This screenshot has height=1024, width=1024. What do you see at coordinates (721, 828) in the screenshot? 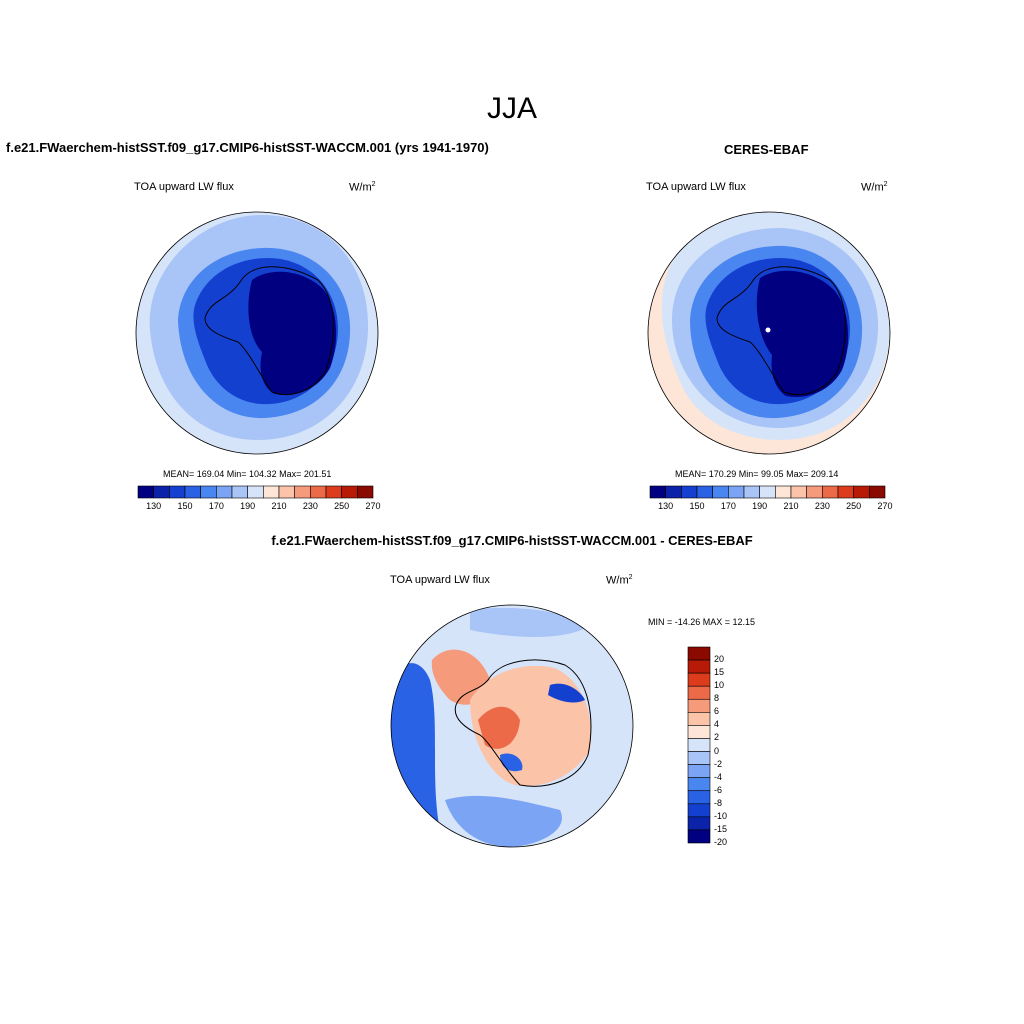
I see `diff-colorbar-tick-label: -15` at bounding box center [721, 828].